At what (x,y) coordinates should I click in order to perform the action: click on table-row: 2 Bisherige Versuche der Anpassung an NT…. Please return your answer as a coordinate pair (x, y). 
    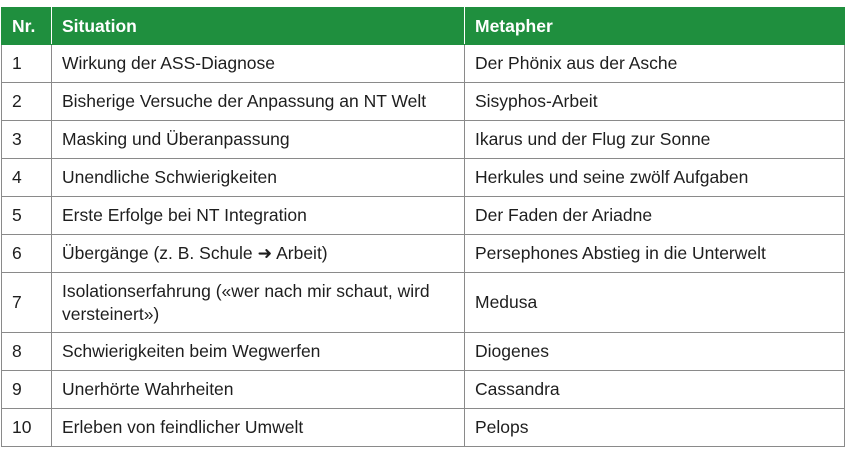
    Looking at the image, I should click on (423, 101).